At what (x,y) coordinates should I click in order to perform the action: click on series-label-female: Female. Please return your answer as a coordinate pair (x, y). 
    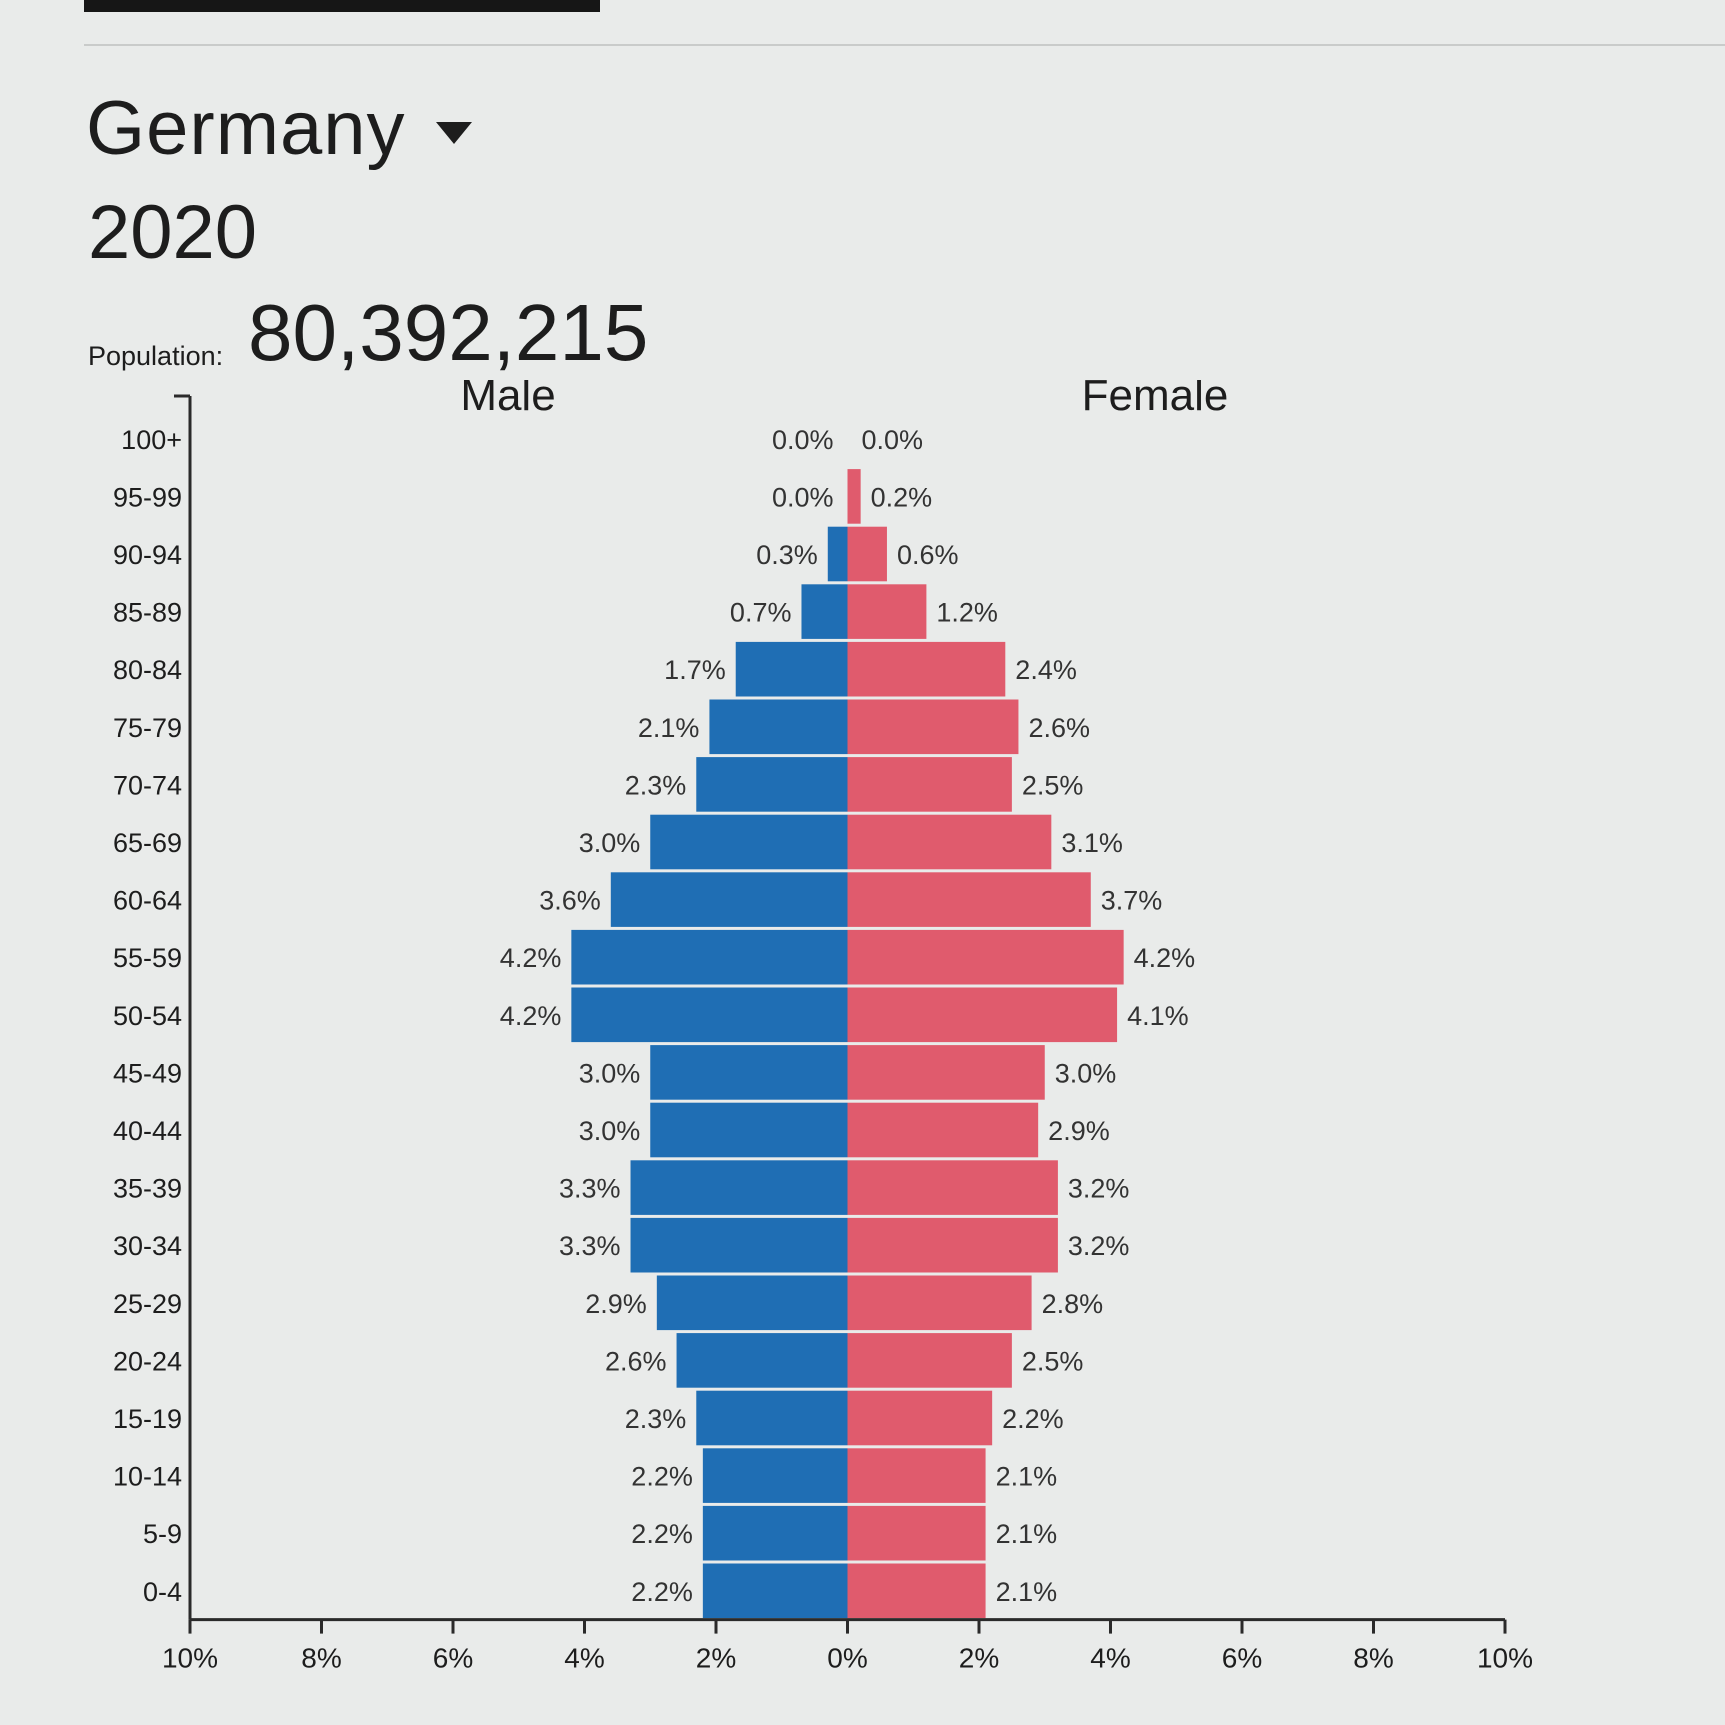
    Looking at the image, I should click on (1155, 400).